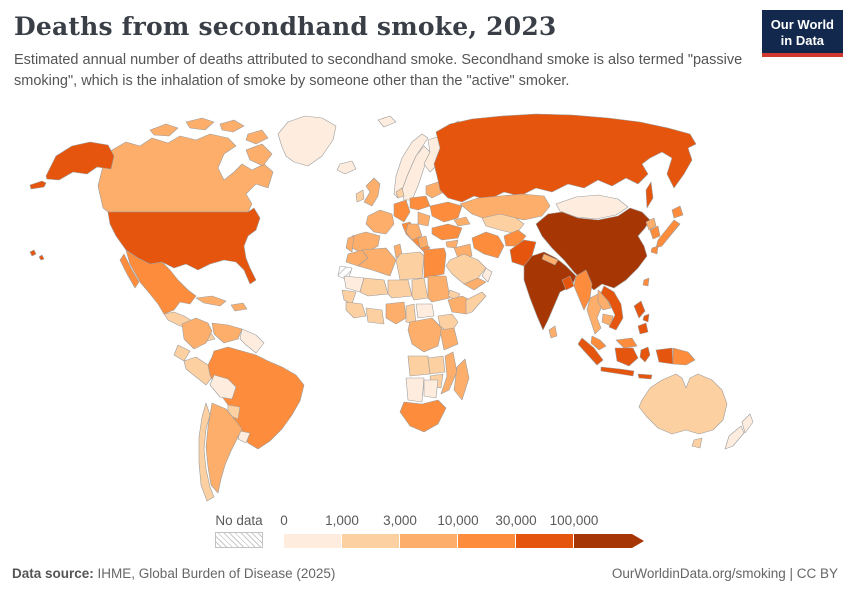 This screenshot has height=600, width=850. Describe the element at coordinates (802, 34) in the screenshot. I see `owid-logo: Our World in Data` at that location.